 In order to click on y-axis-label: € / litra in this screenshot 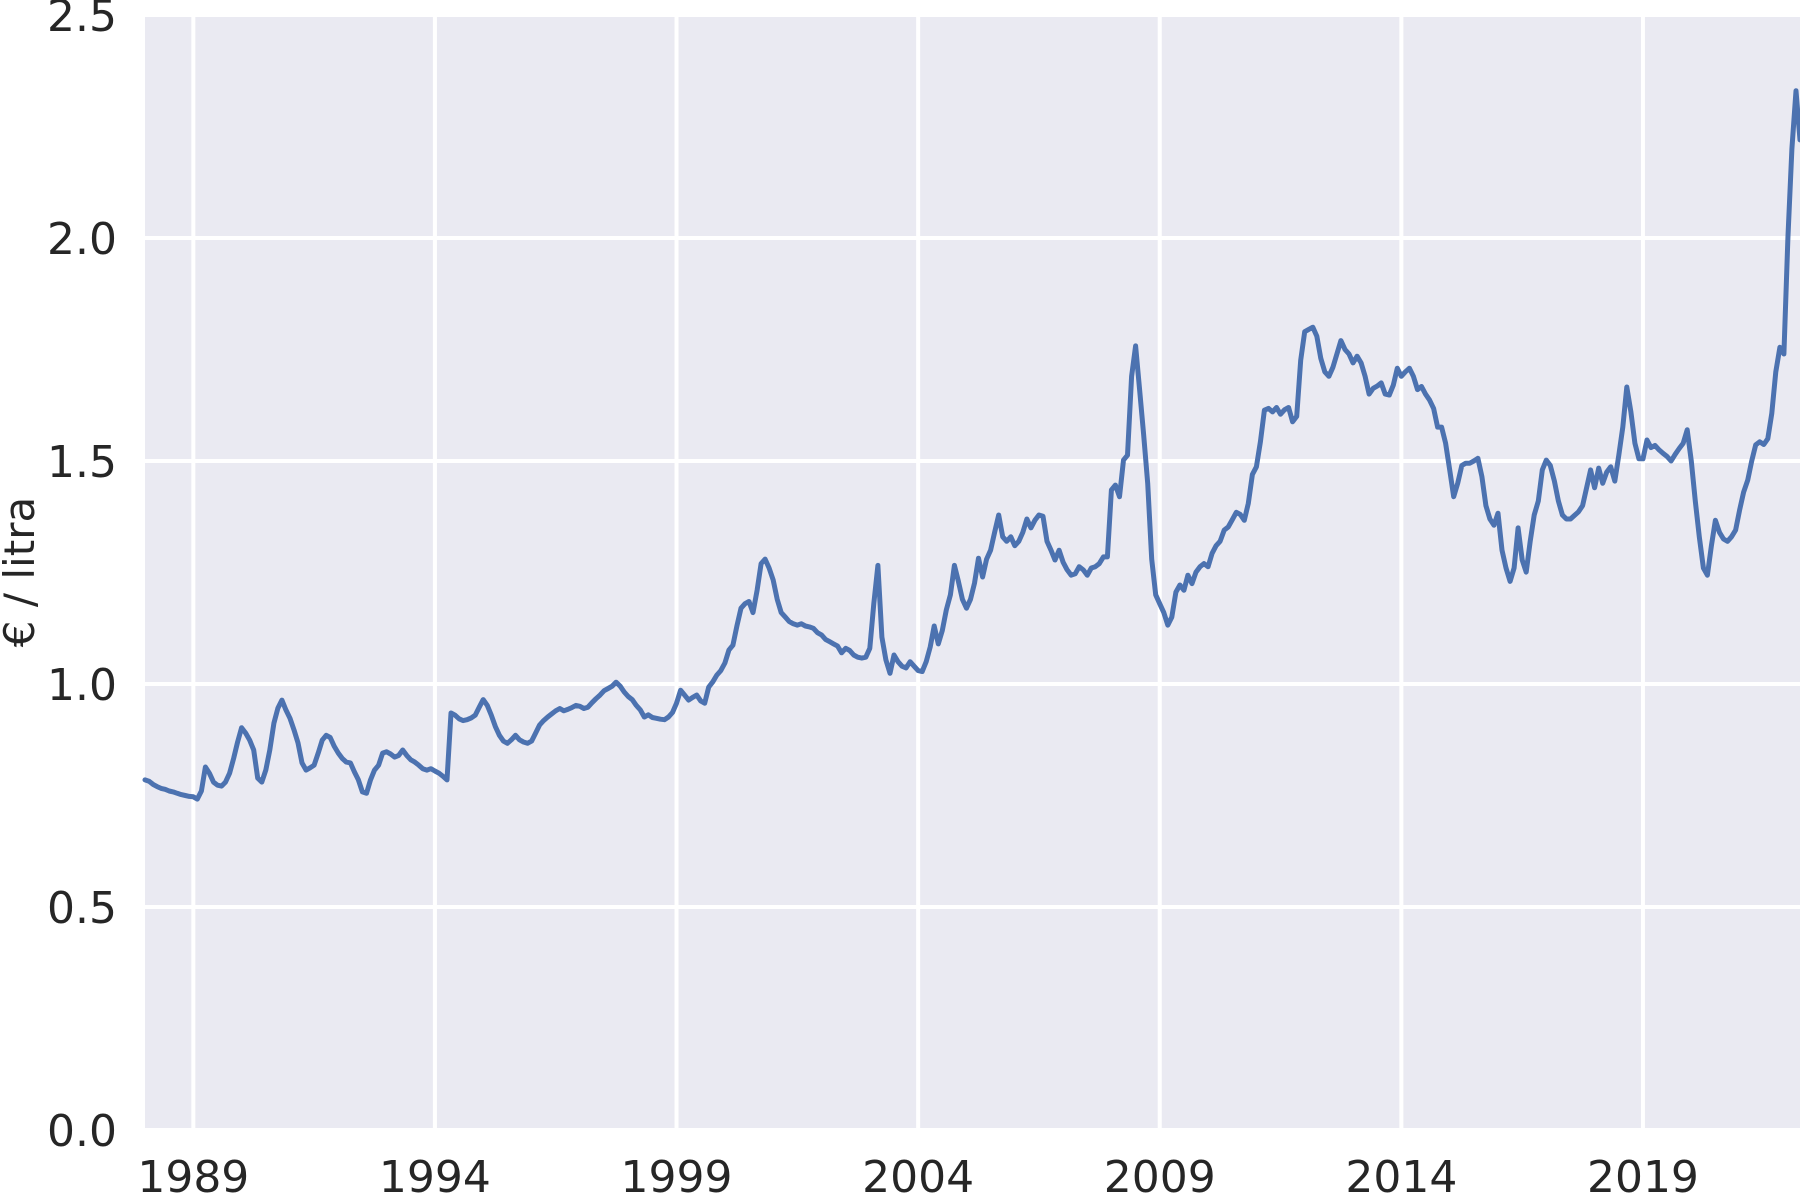, I will do `click(22, 572)`.